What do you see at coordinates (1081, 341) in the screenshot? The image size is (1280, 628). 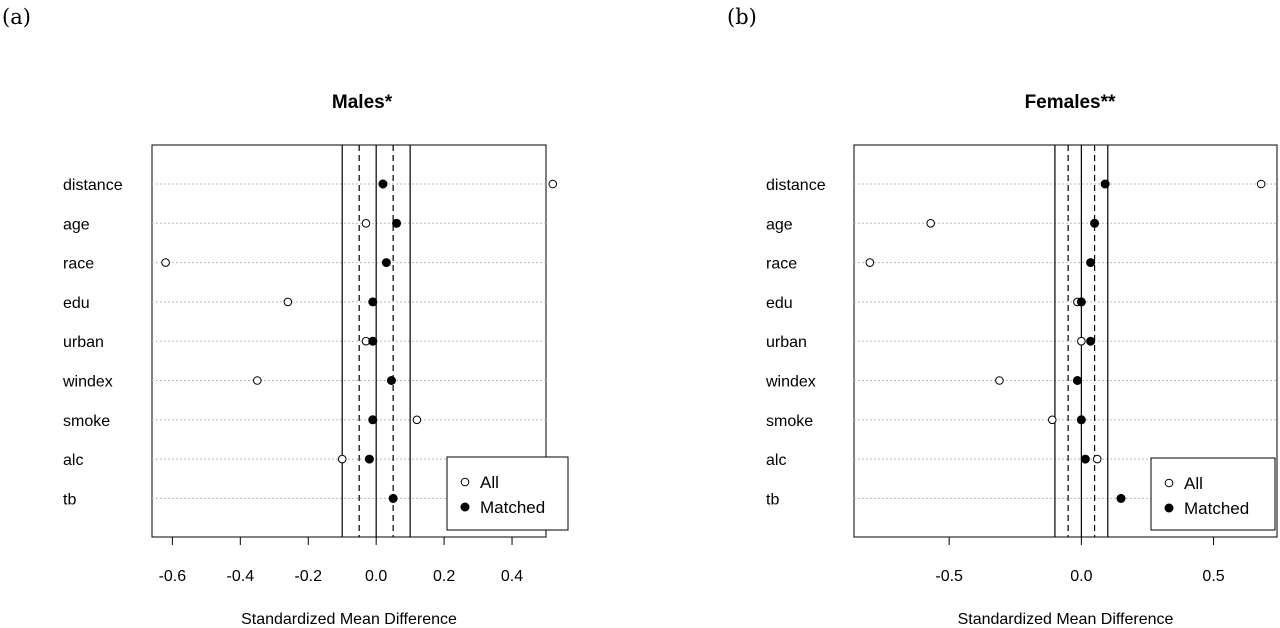 I see `all-point-urban` at bounding box center [1081, 341].